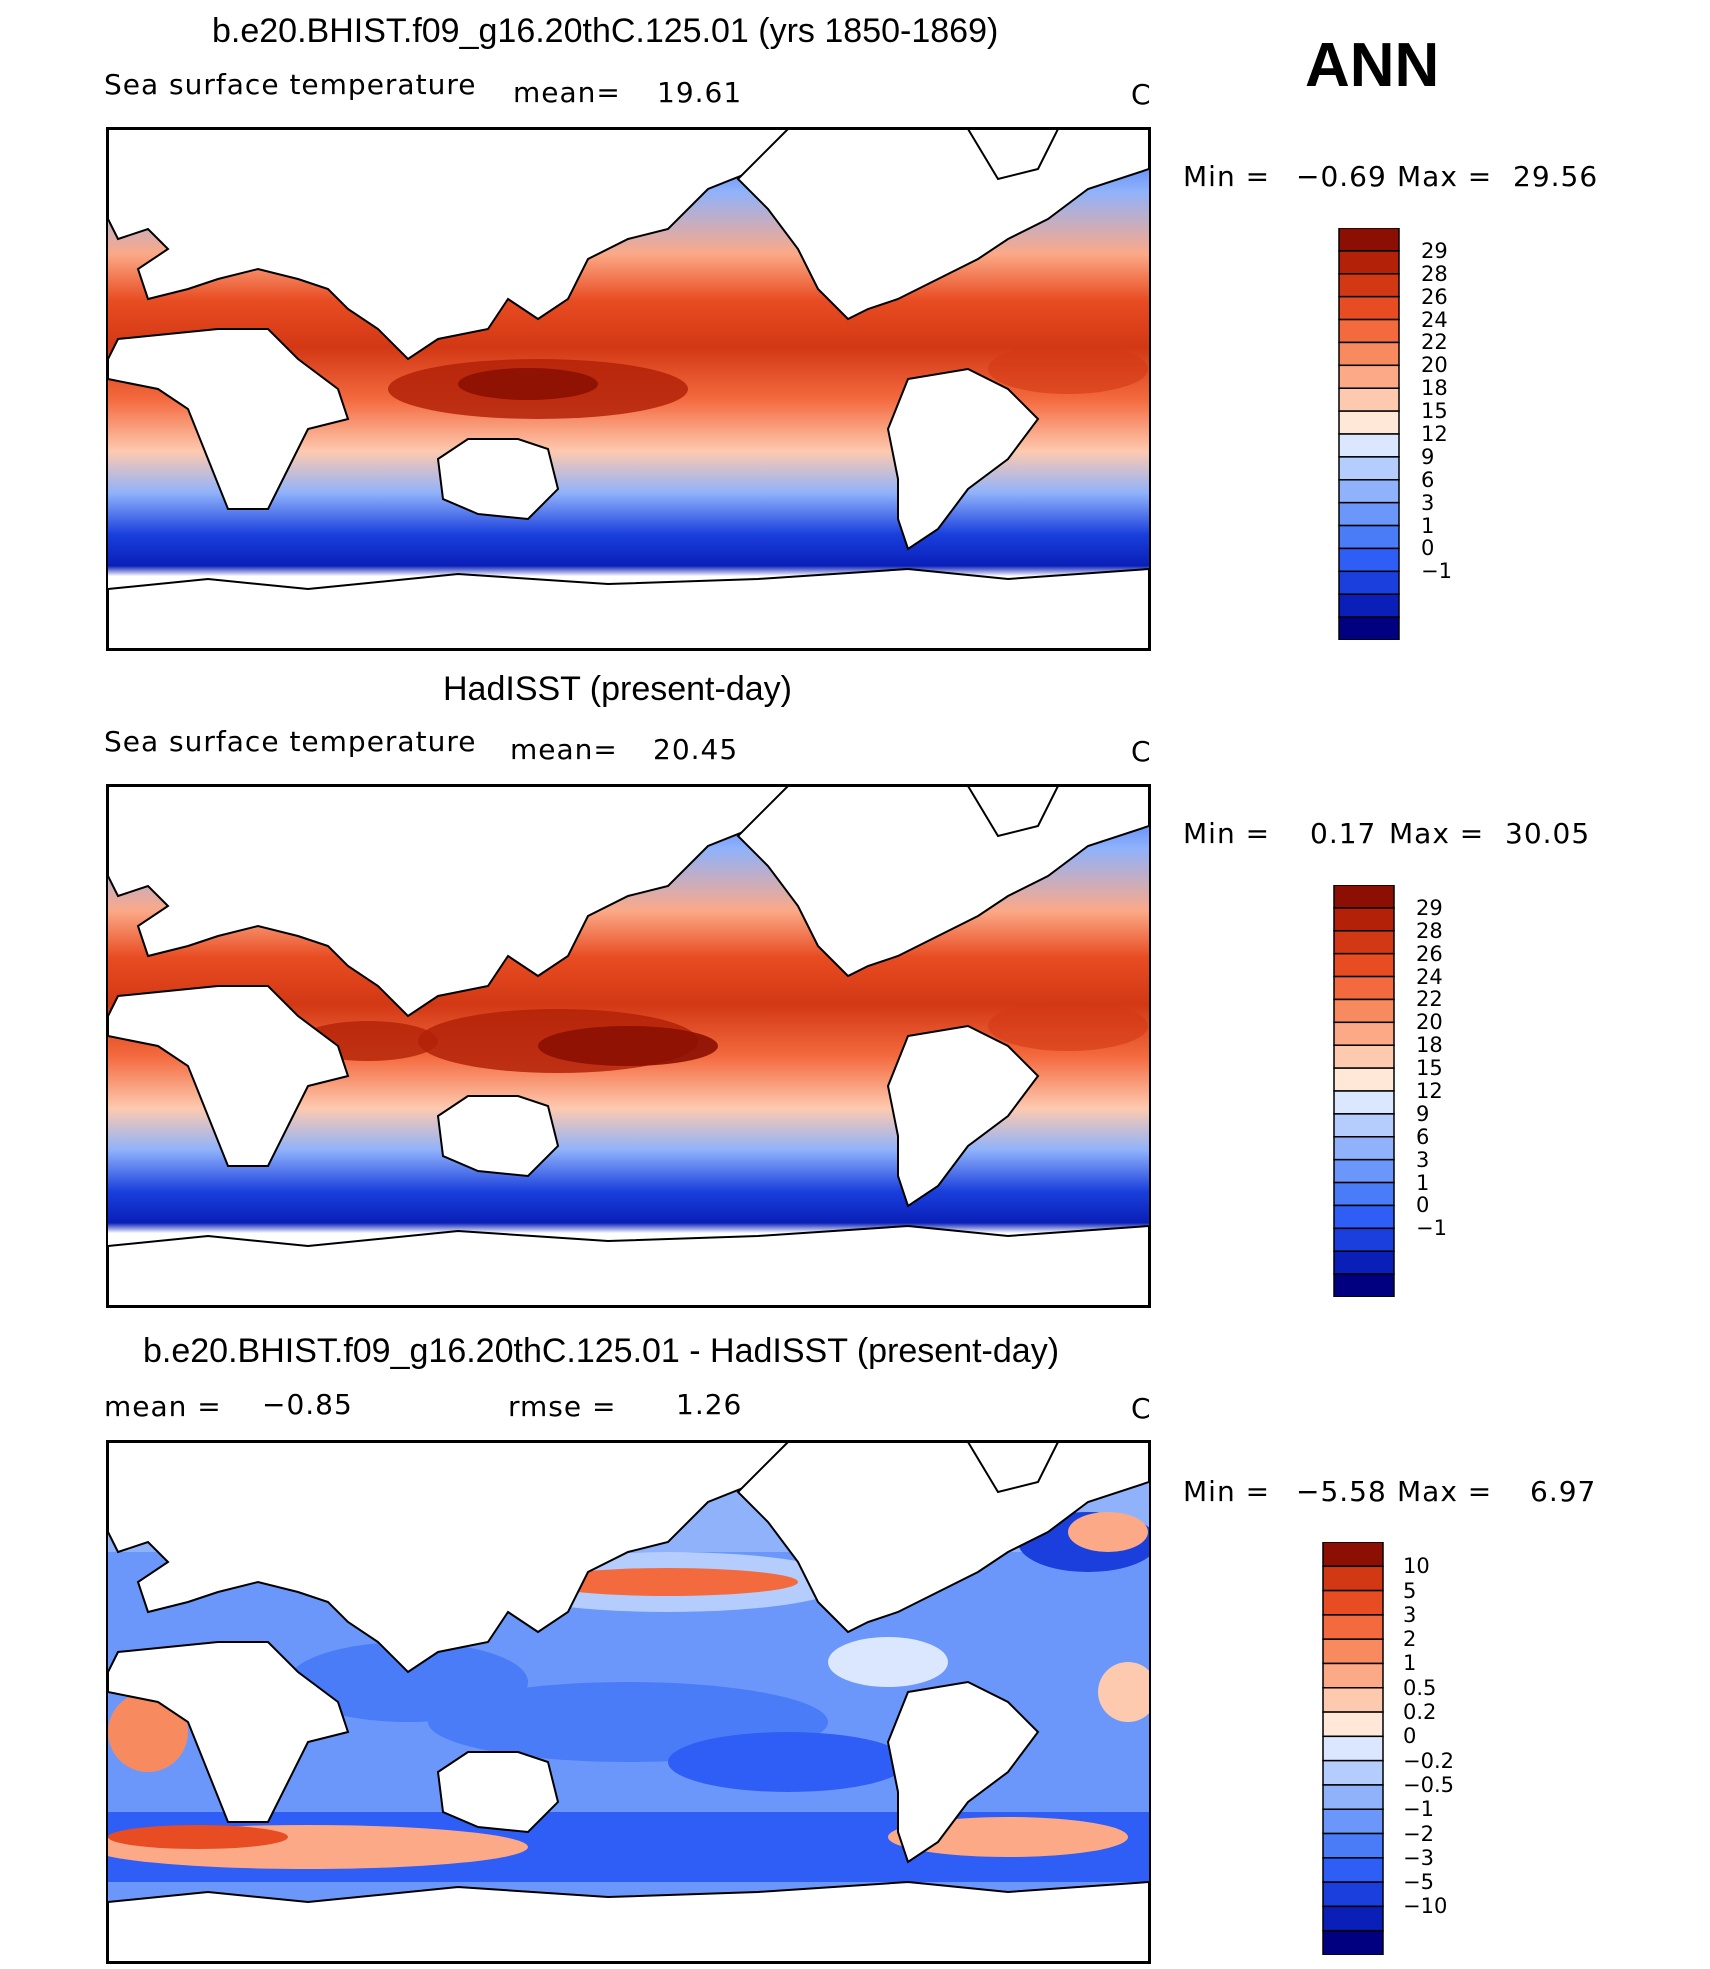  I want to click on panel2-min-value: 0.17, so click(1343, 833).